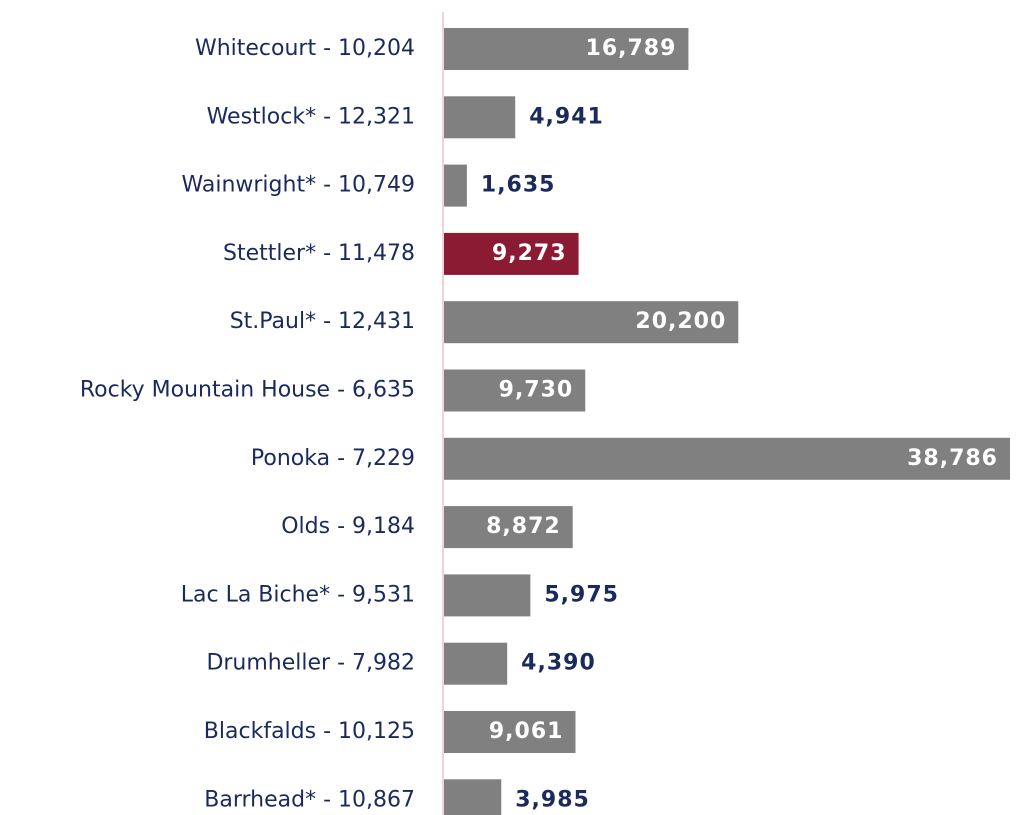 Image resolution: width=1020 pixels, height=815 pixels. What do you see at coordinates (952, 458) in the screenshot?
I see `value-label: 38,786` at bounding box center [952, 458].